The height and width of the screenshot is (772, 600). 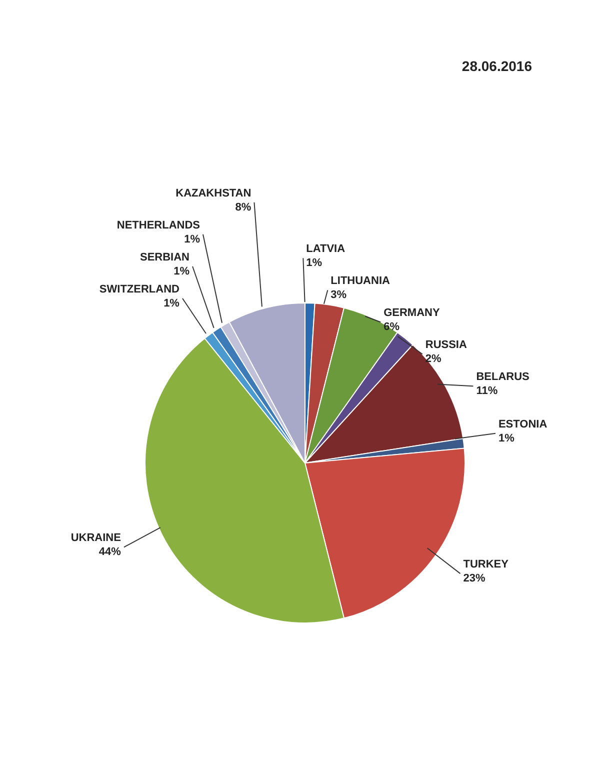 What do you see at coordinates (446, 345) in the screenshot?
I see `slice-label: RUSSIA` at bounding box center [446, 345].